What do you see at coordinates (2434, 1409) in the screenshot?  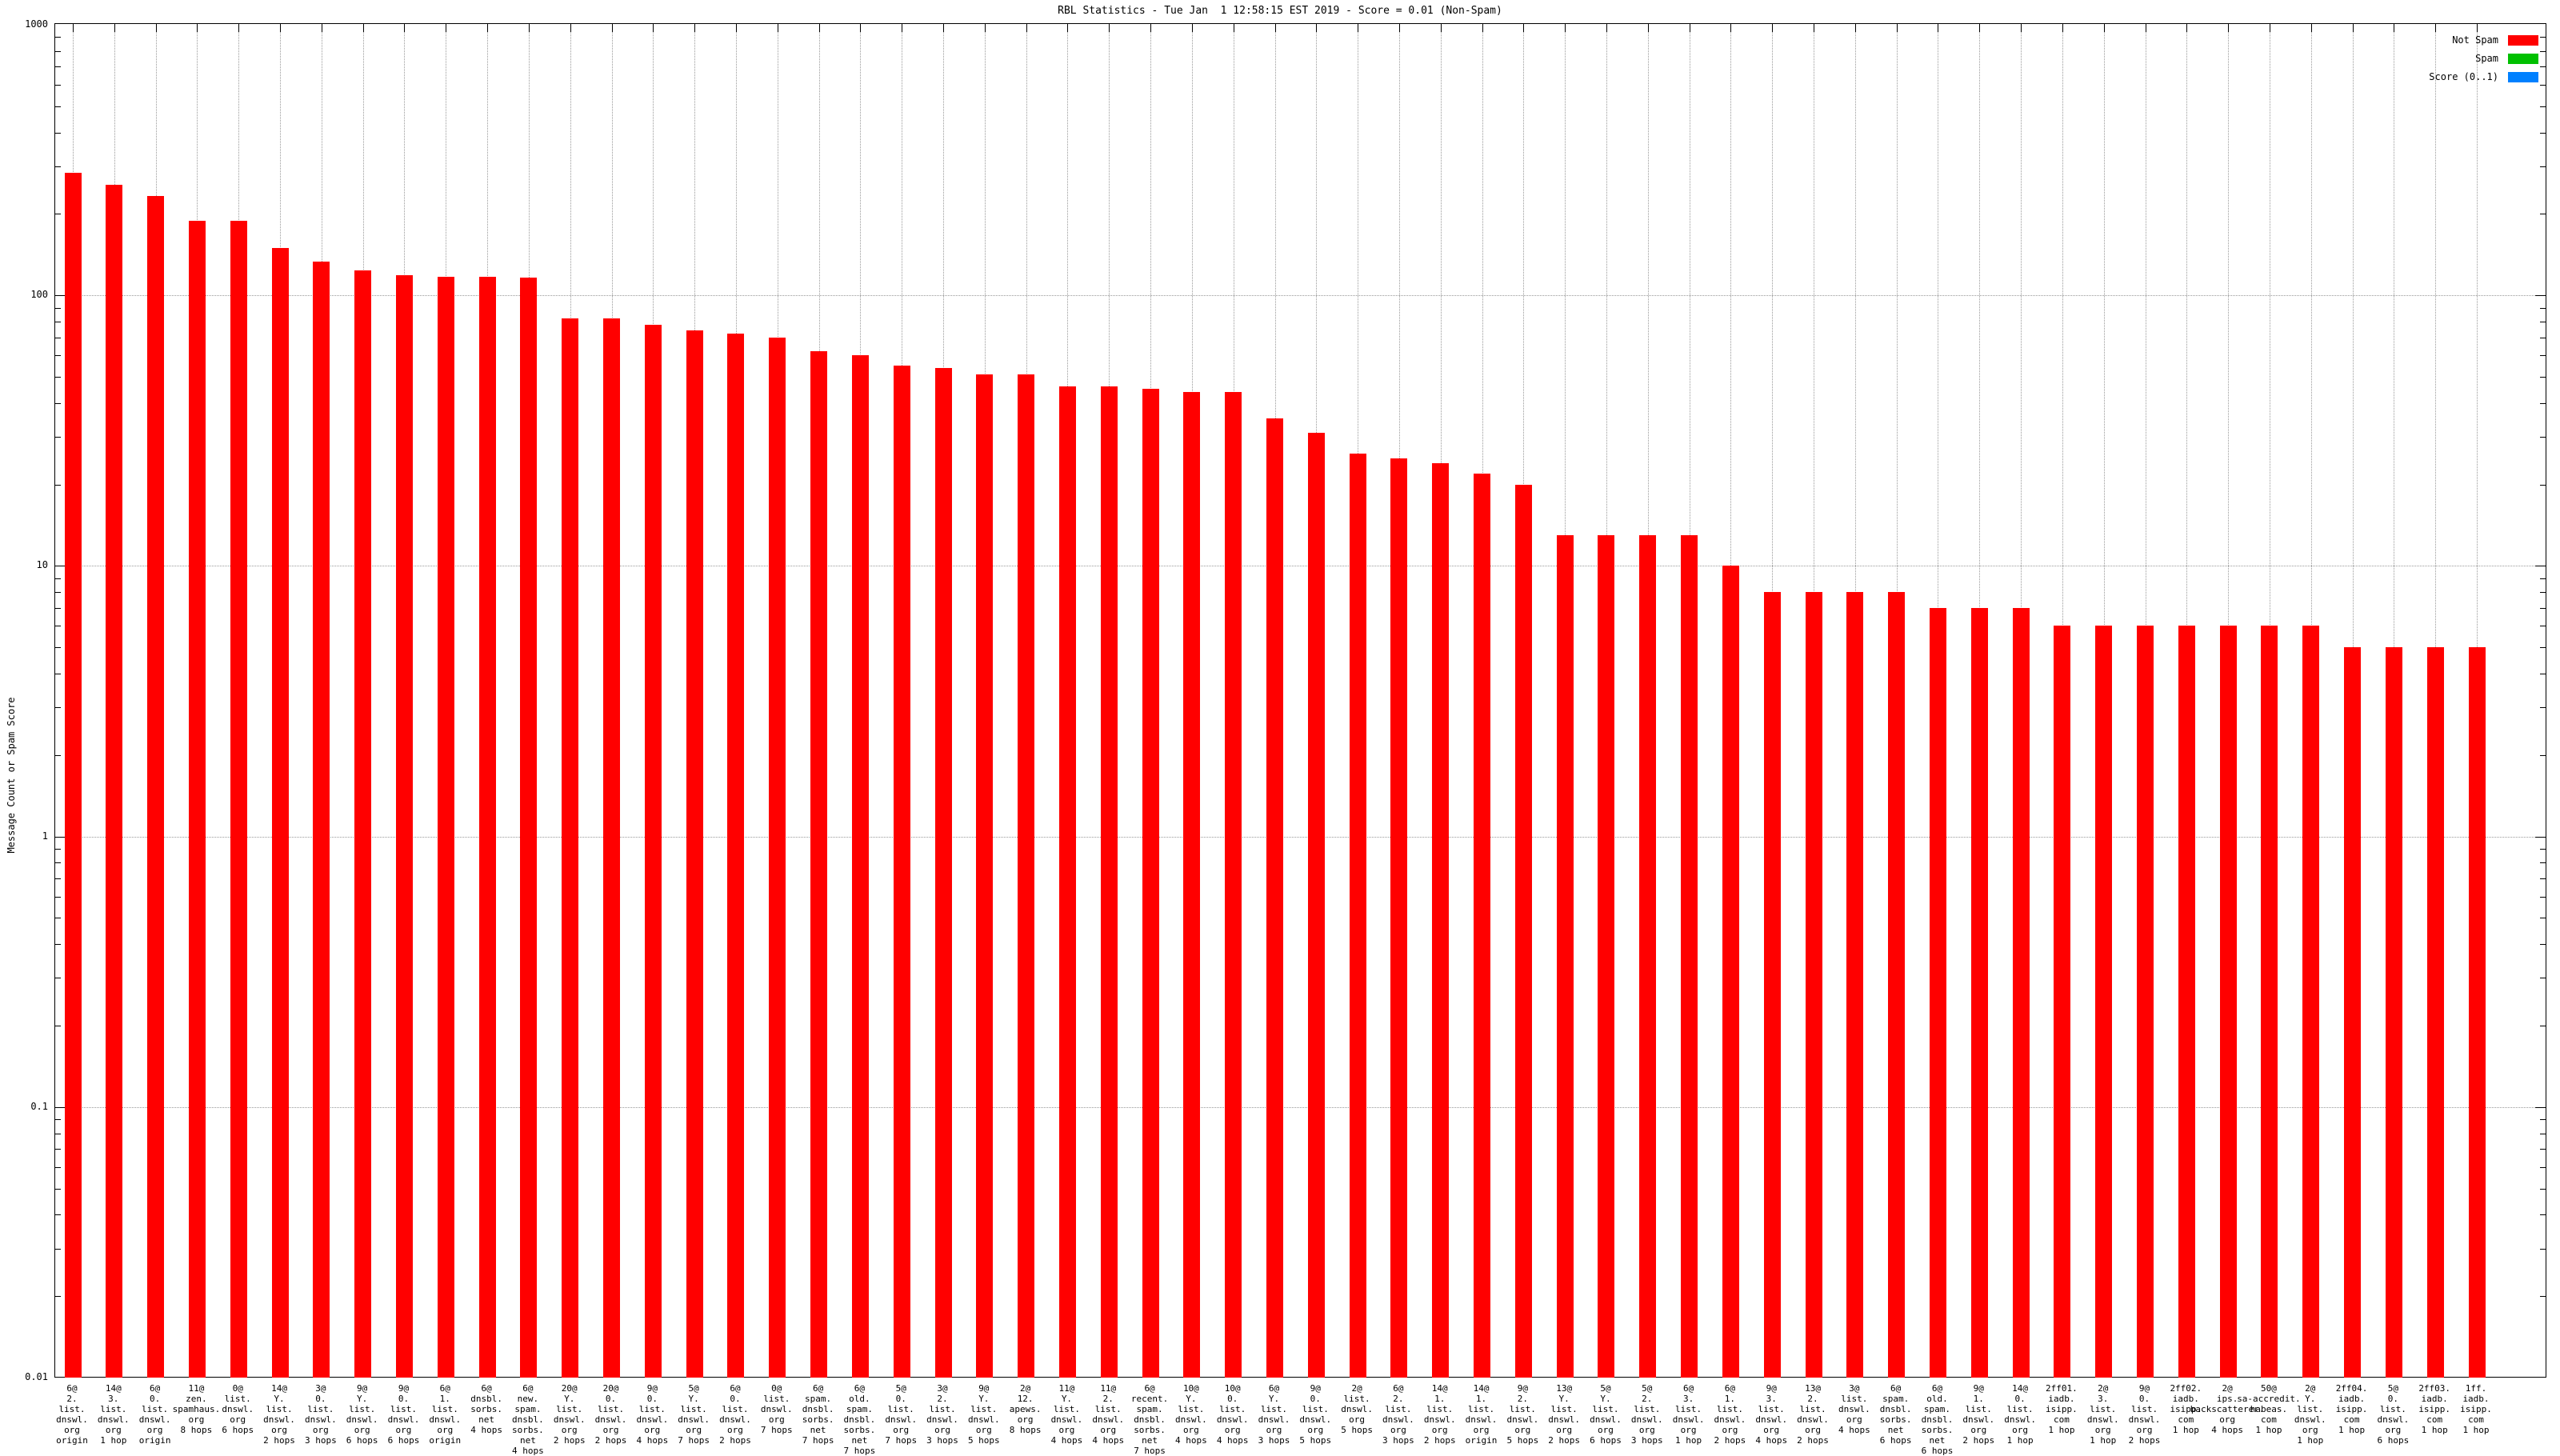 I see `x-tick-label: 2ff03. iadb. isipp. com 1 hop` at bounding box center [2434, 1409].